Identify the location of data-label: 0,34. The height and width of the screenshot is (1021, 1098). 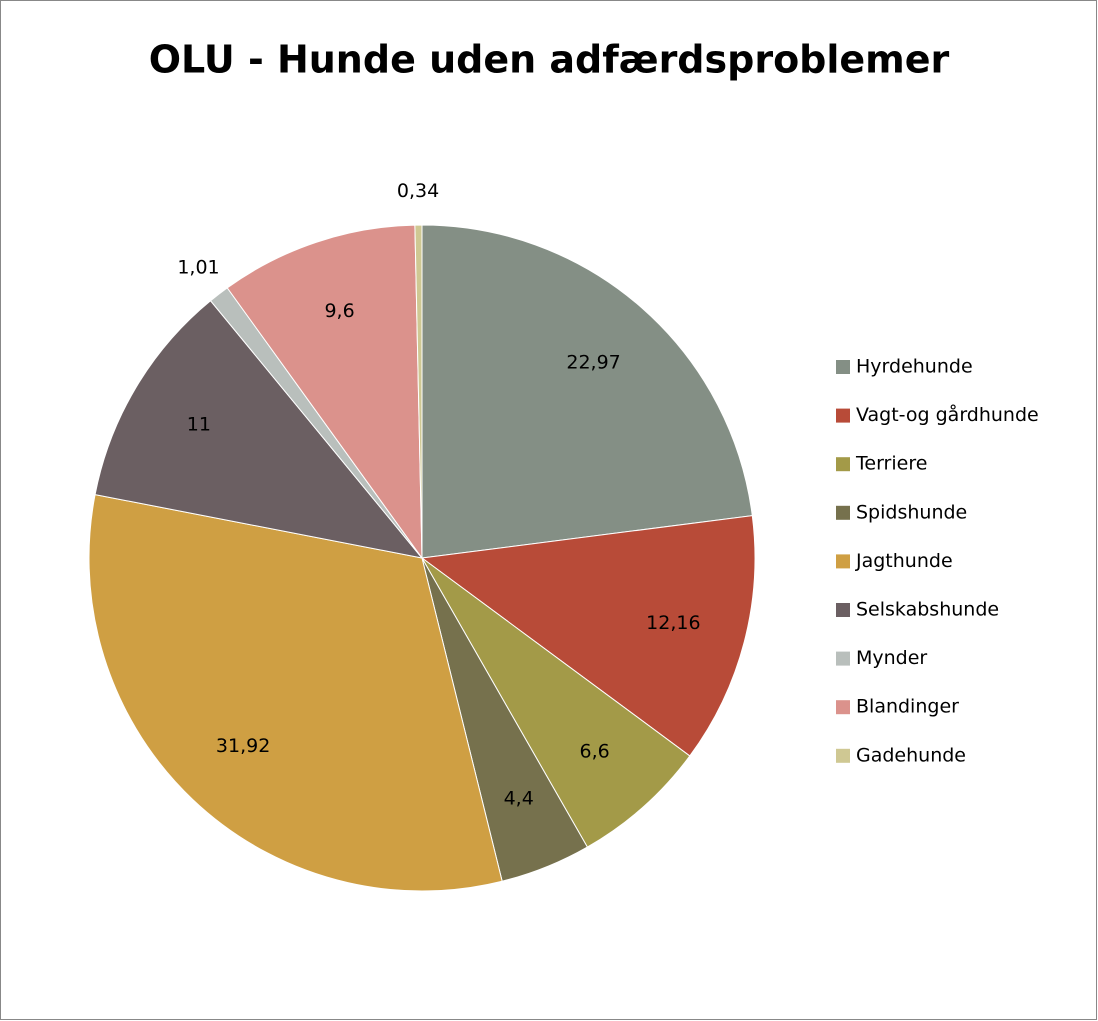
(418, 191).